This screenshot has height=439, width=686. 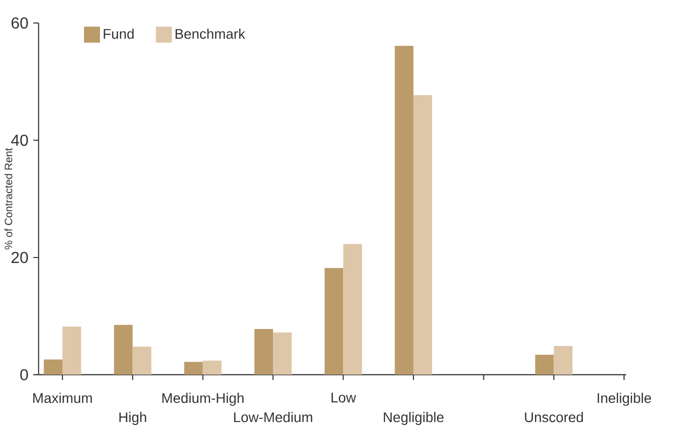 I want to click on x-tick-label: Low, so click(x=344, y=397).